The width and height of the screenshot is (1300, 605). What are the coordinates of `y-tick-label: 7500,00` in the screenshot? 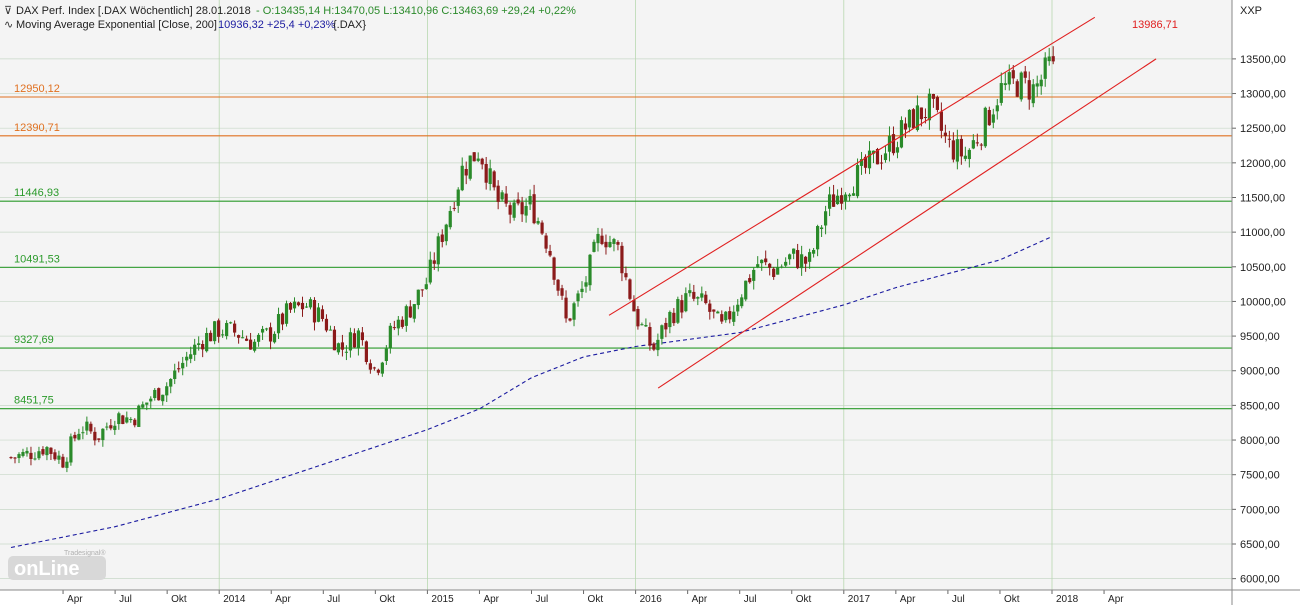 It's located at (1260, 476).